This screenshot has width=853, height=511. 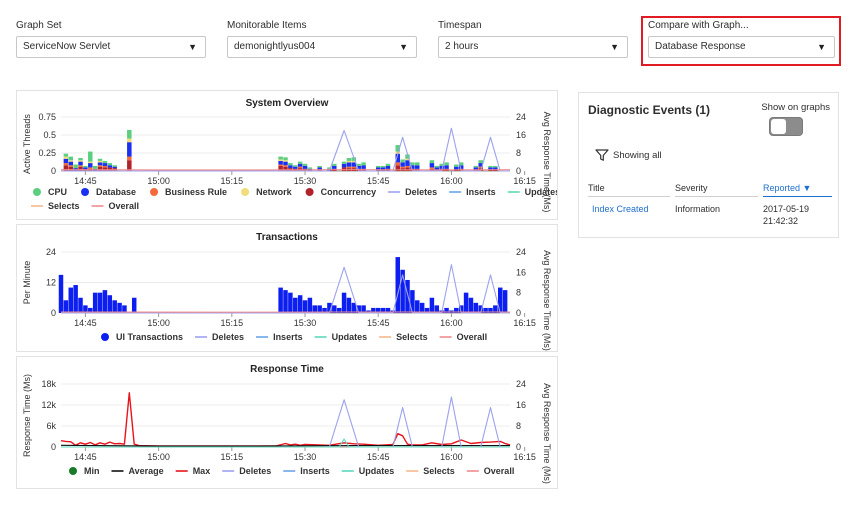 I want to click on column-severity-header: Severity, so click(x=691, y=188).